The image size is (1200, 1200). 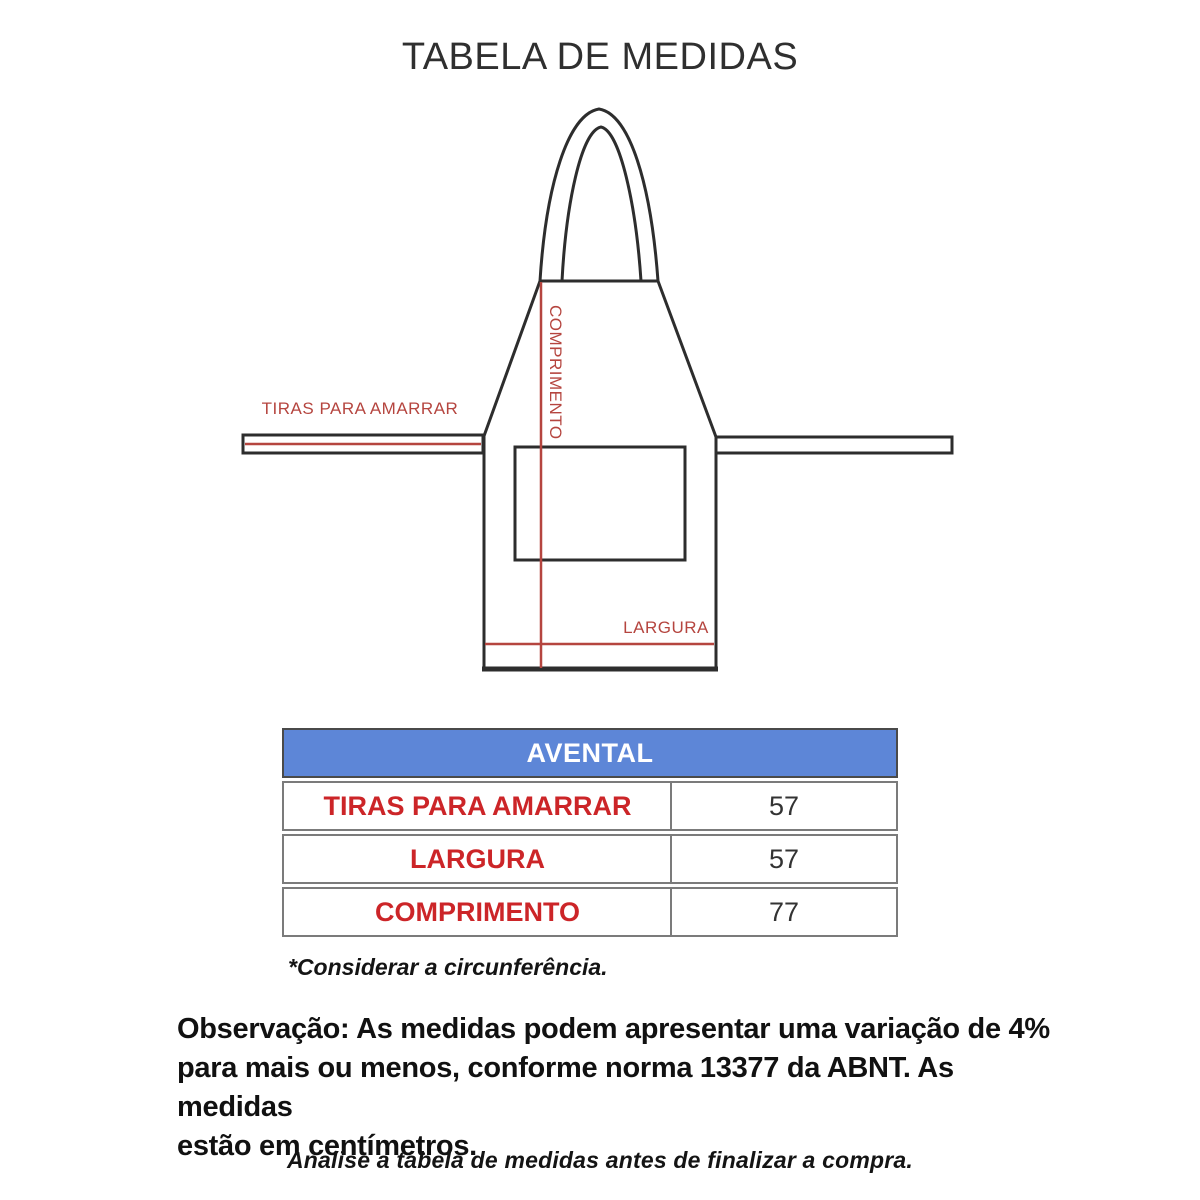 I want to click on neck-strap-outer, so click(x=599, y=194).